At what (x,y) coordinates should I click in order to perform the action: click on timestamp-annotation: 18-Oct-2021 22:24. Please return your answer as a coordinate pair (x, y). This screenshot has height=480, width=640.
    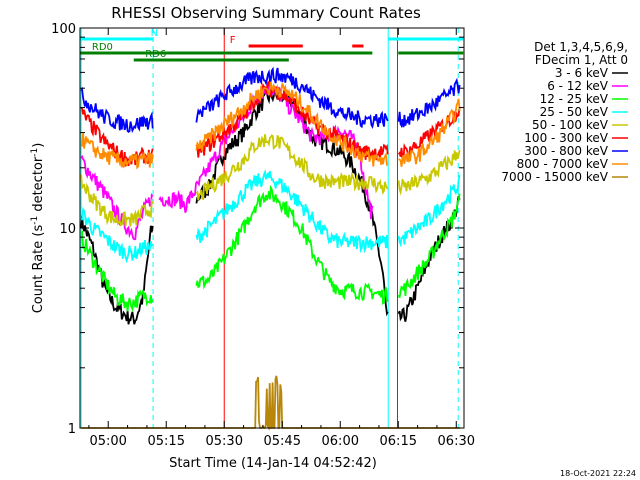
    Looking at the image, I should click on (598, 473).